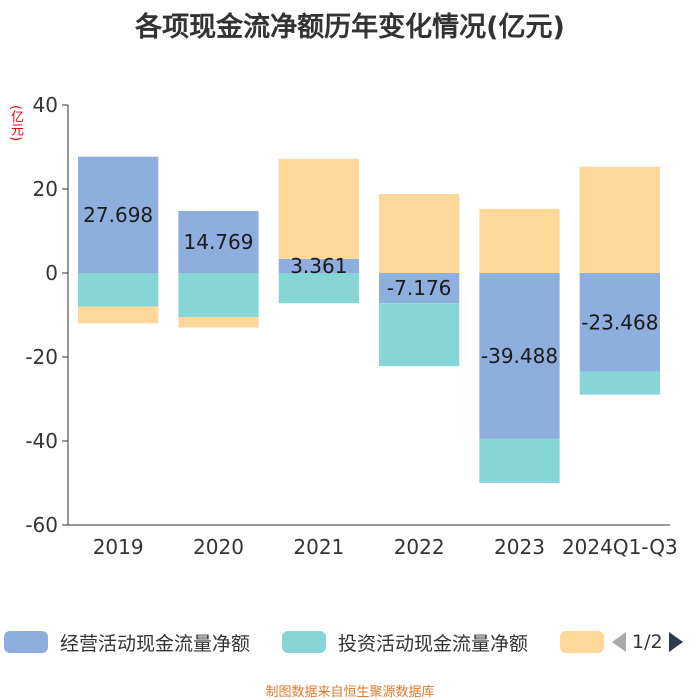  I want to click on y-tick-label: -20, so click(41, 357).